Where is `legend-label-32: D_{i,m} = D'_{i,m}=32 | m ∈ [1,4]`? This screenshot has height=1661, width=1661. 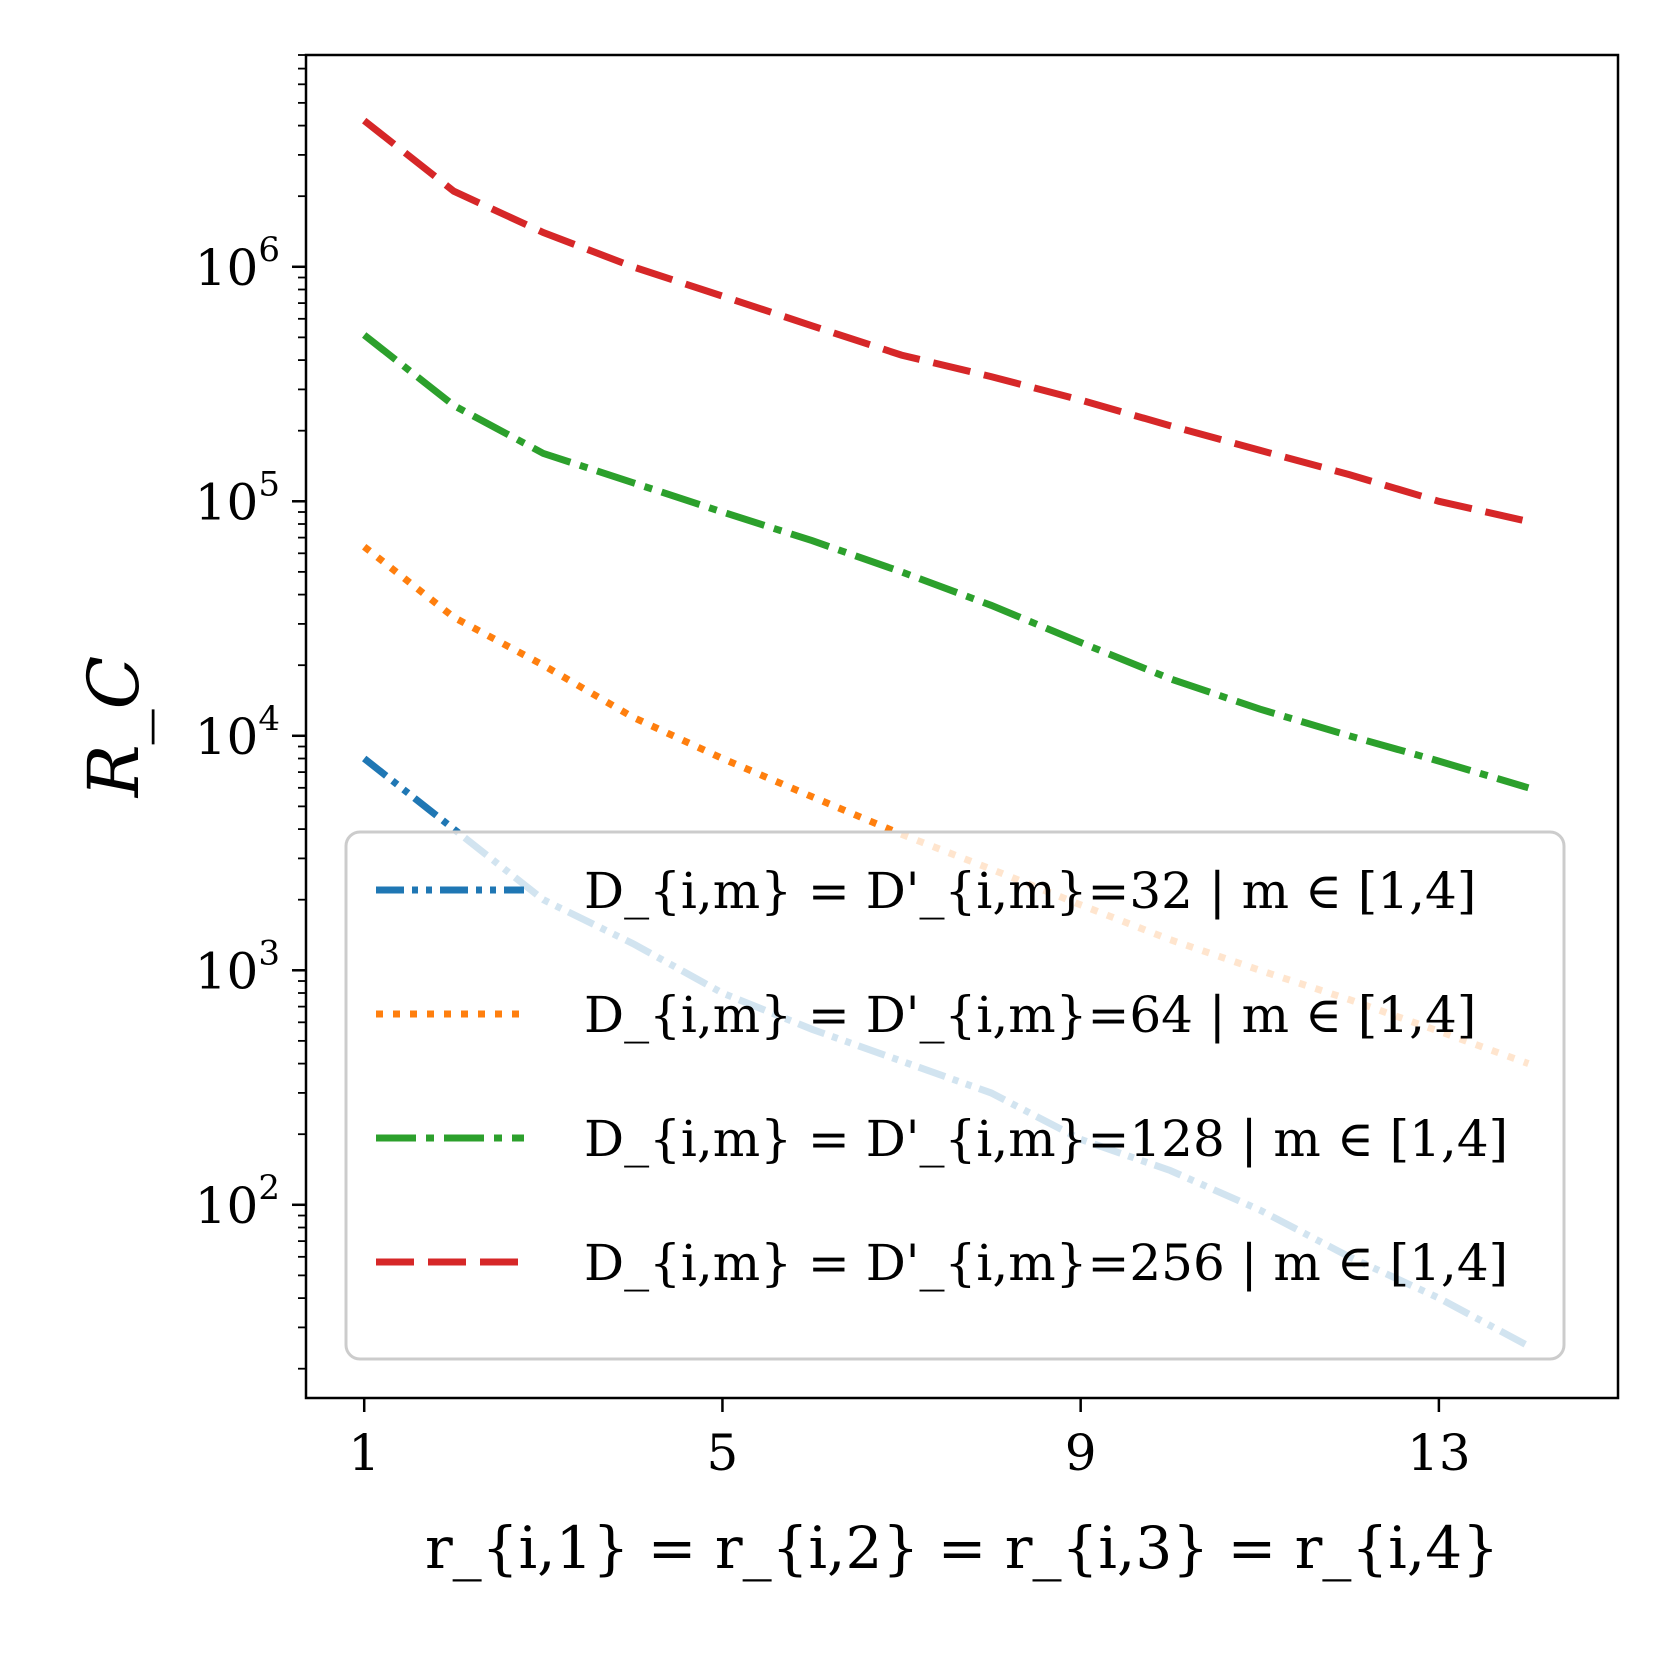
legend-label-32: D_{i,m} = D'_{i,m}=32 | m ∈ [1,4] is located at coordinates (1030, 891).